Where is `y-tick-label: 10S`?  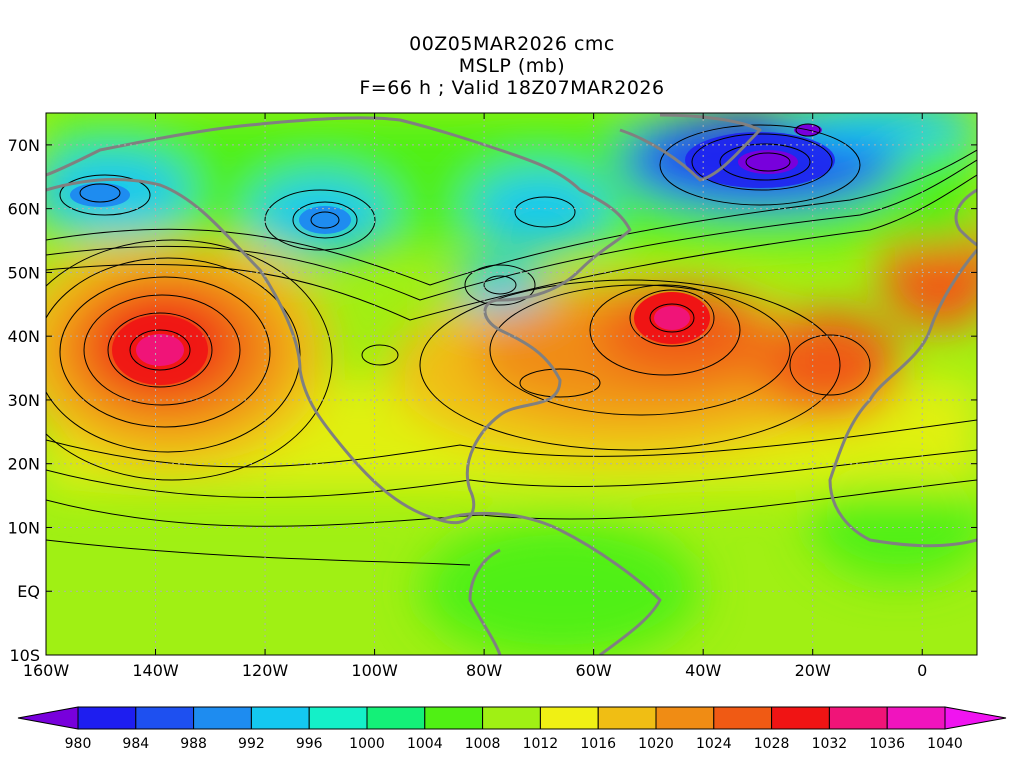 y-tick-label: 10S is located at coordinates (24, 655).